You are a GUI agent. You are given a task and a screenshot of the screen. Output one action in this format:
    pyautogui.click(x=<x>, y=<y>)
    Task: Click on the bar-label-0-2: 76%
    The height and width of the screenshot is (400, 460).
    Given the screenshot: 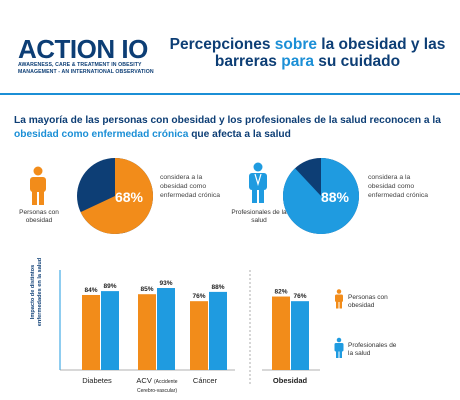 What is the action you would take?
    pyautogui.click(x=198, y=296)
    